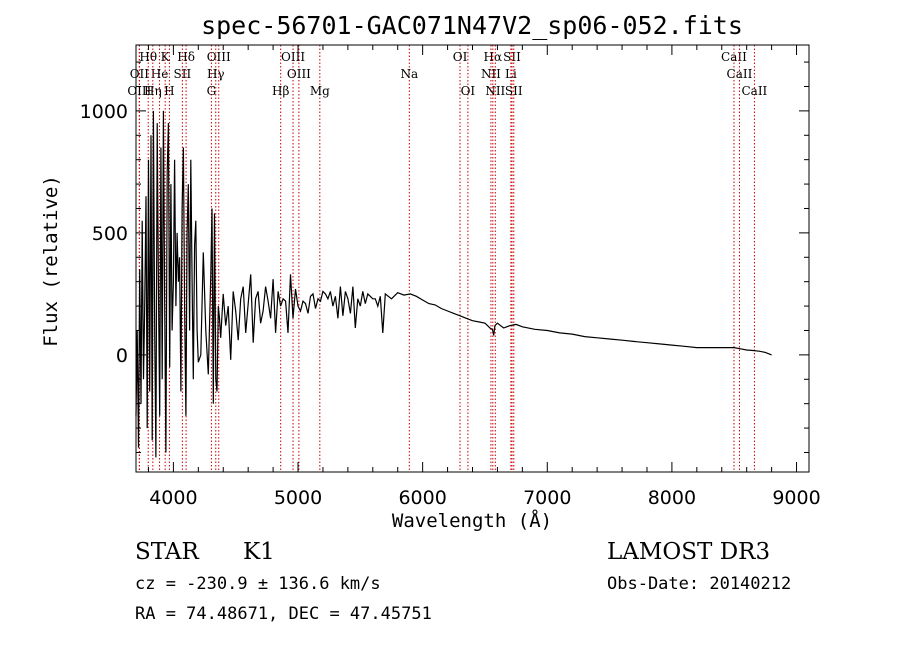 The width and height of the screenshot is (900, 649). Describe the element at coordinates (422, 498) in the screenshot. I see `x-tick-label-2: 6000` at that location.